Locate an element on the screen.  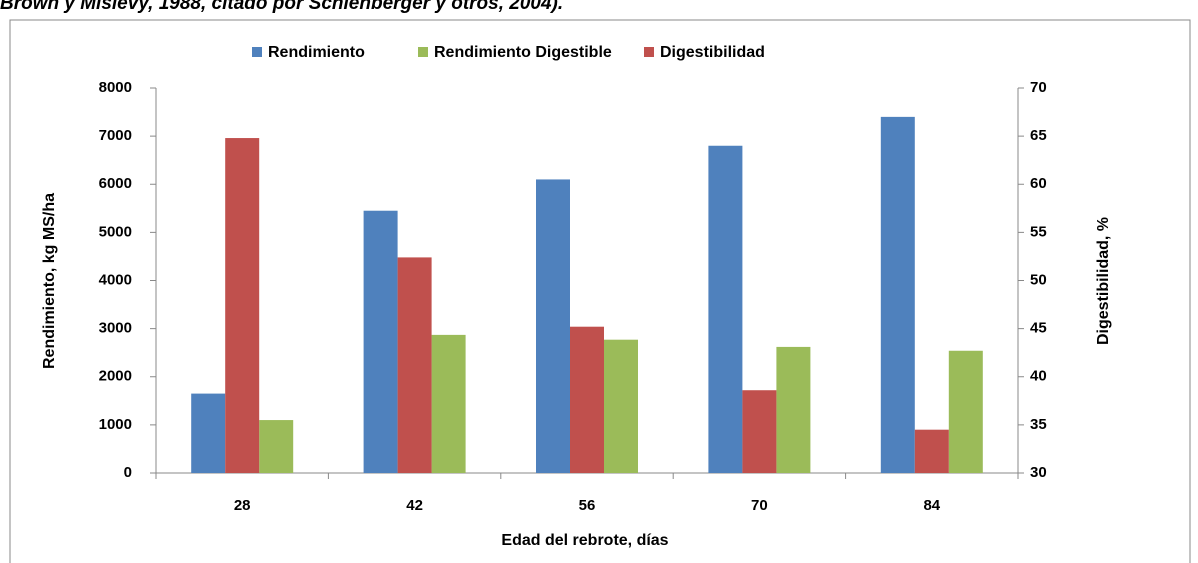
y2-tick-label: 50 is located at coordinates (1038, 279).